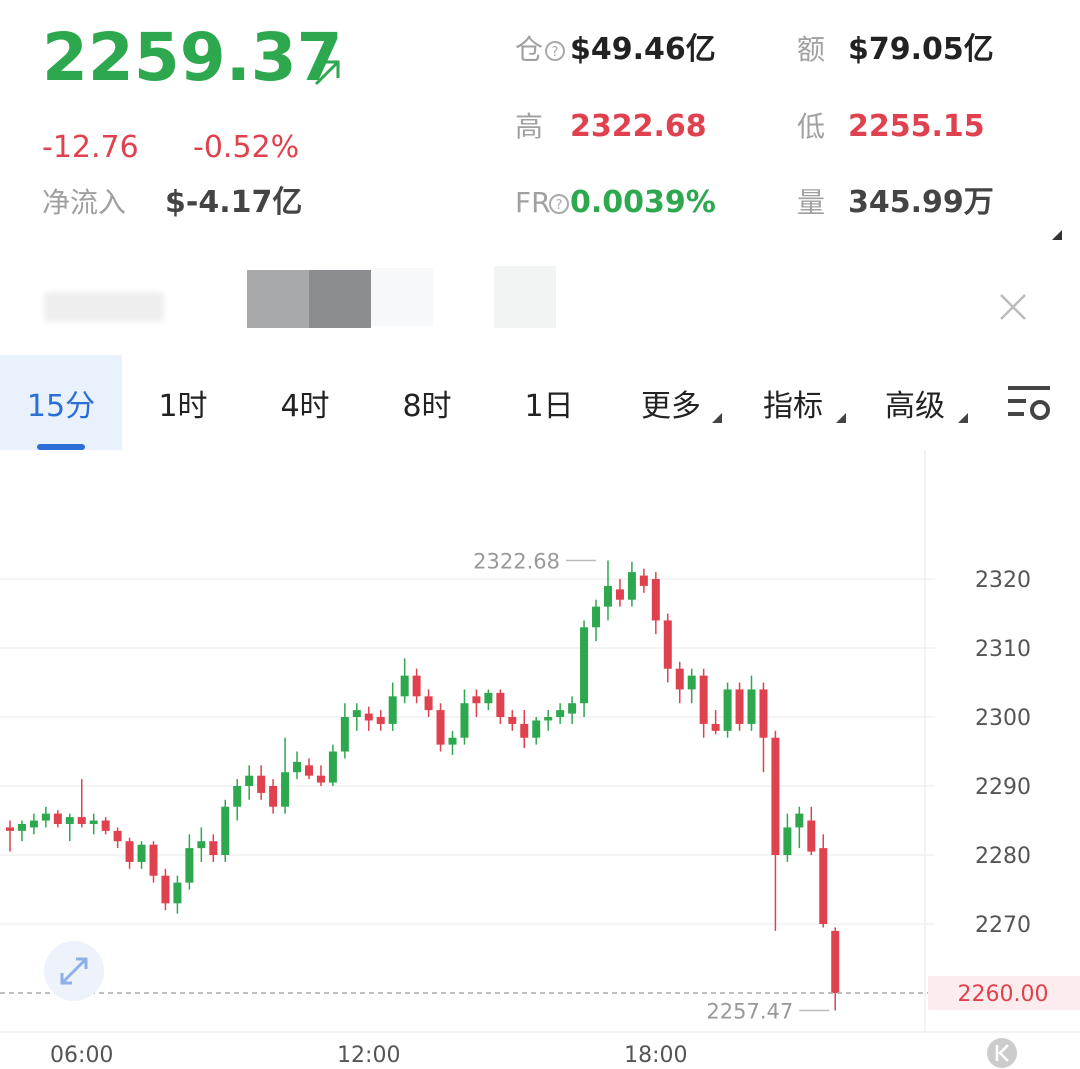 Image resolution: width=1080 pixels, height=1069 pixels. I want to click on max-label: 2322.68, so click(516, 562).